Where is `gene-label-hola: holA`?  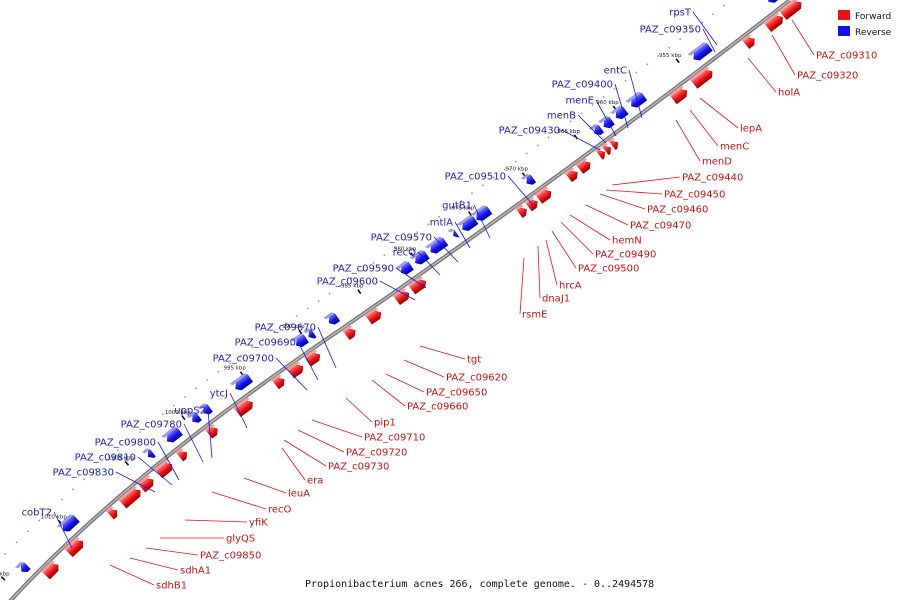
gene-label-hola: holA is located at coordinates (789, 93).